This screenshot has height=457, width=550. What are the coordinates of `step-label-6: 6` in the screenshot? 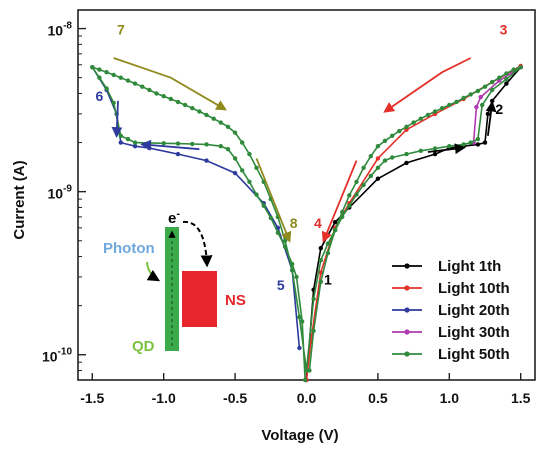 It's located at (100, 96).